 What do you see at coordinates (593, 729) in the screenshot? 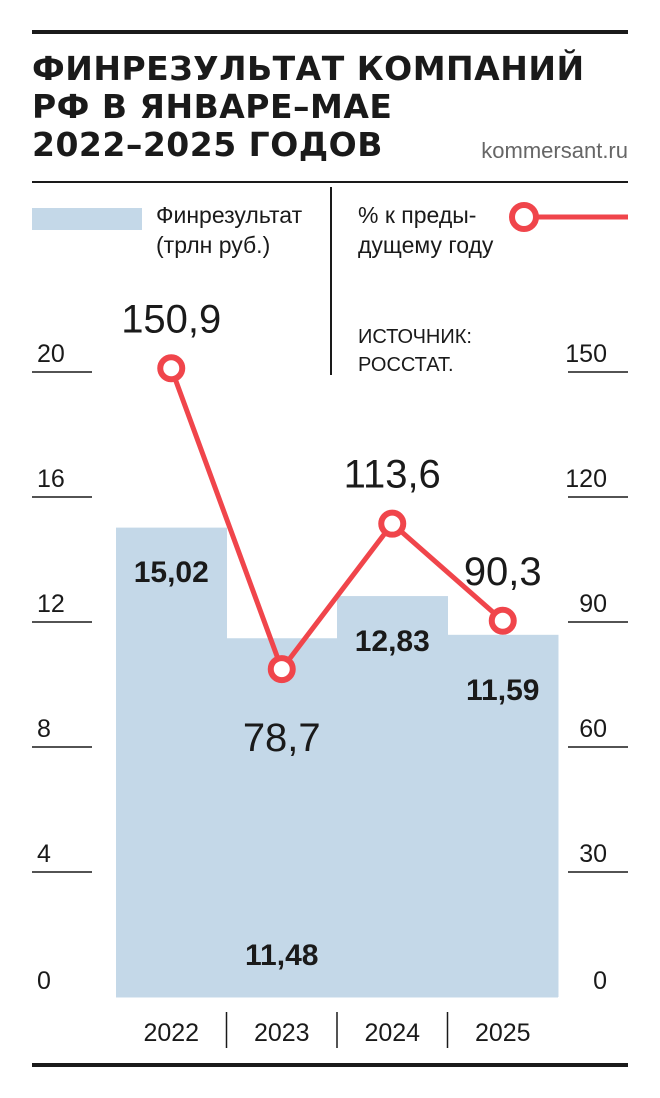
I see `right-tick-label: 60` at bounding box center [593, 729].